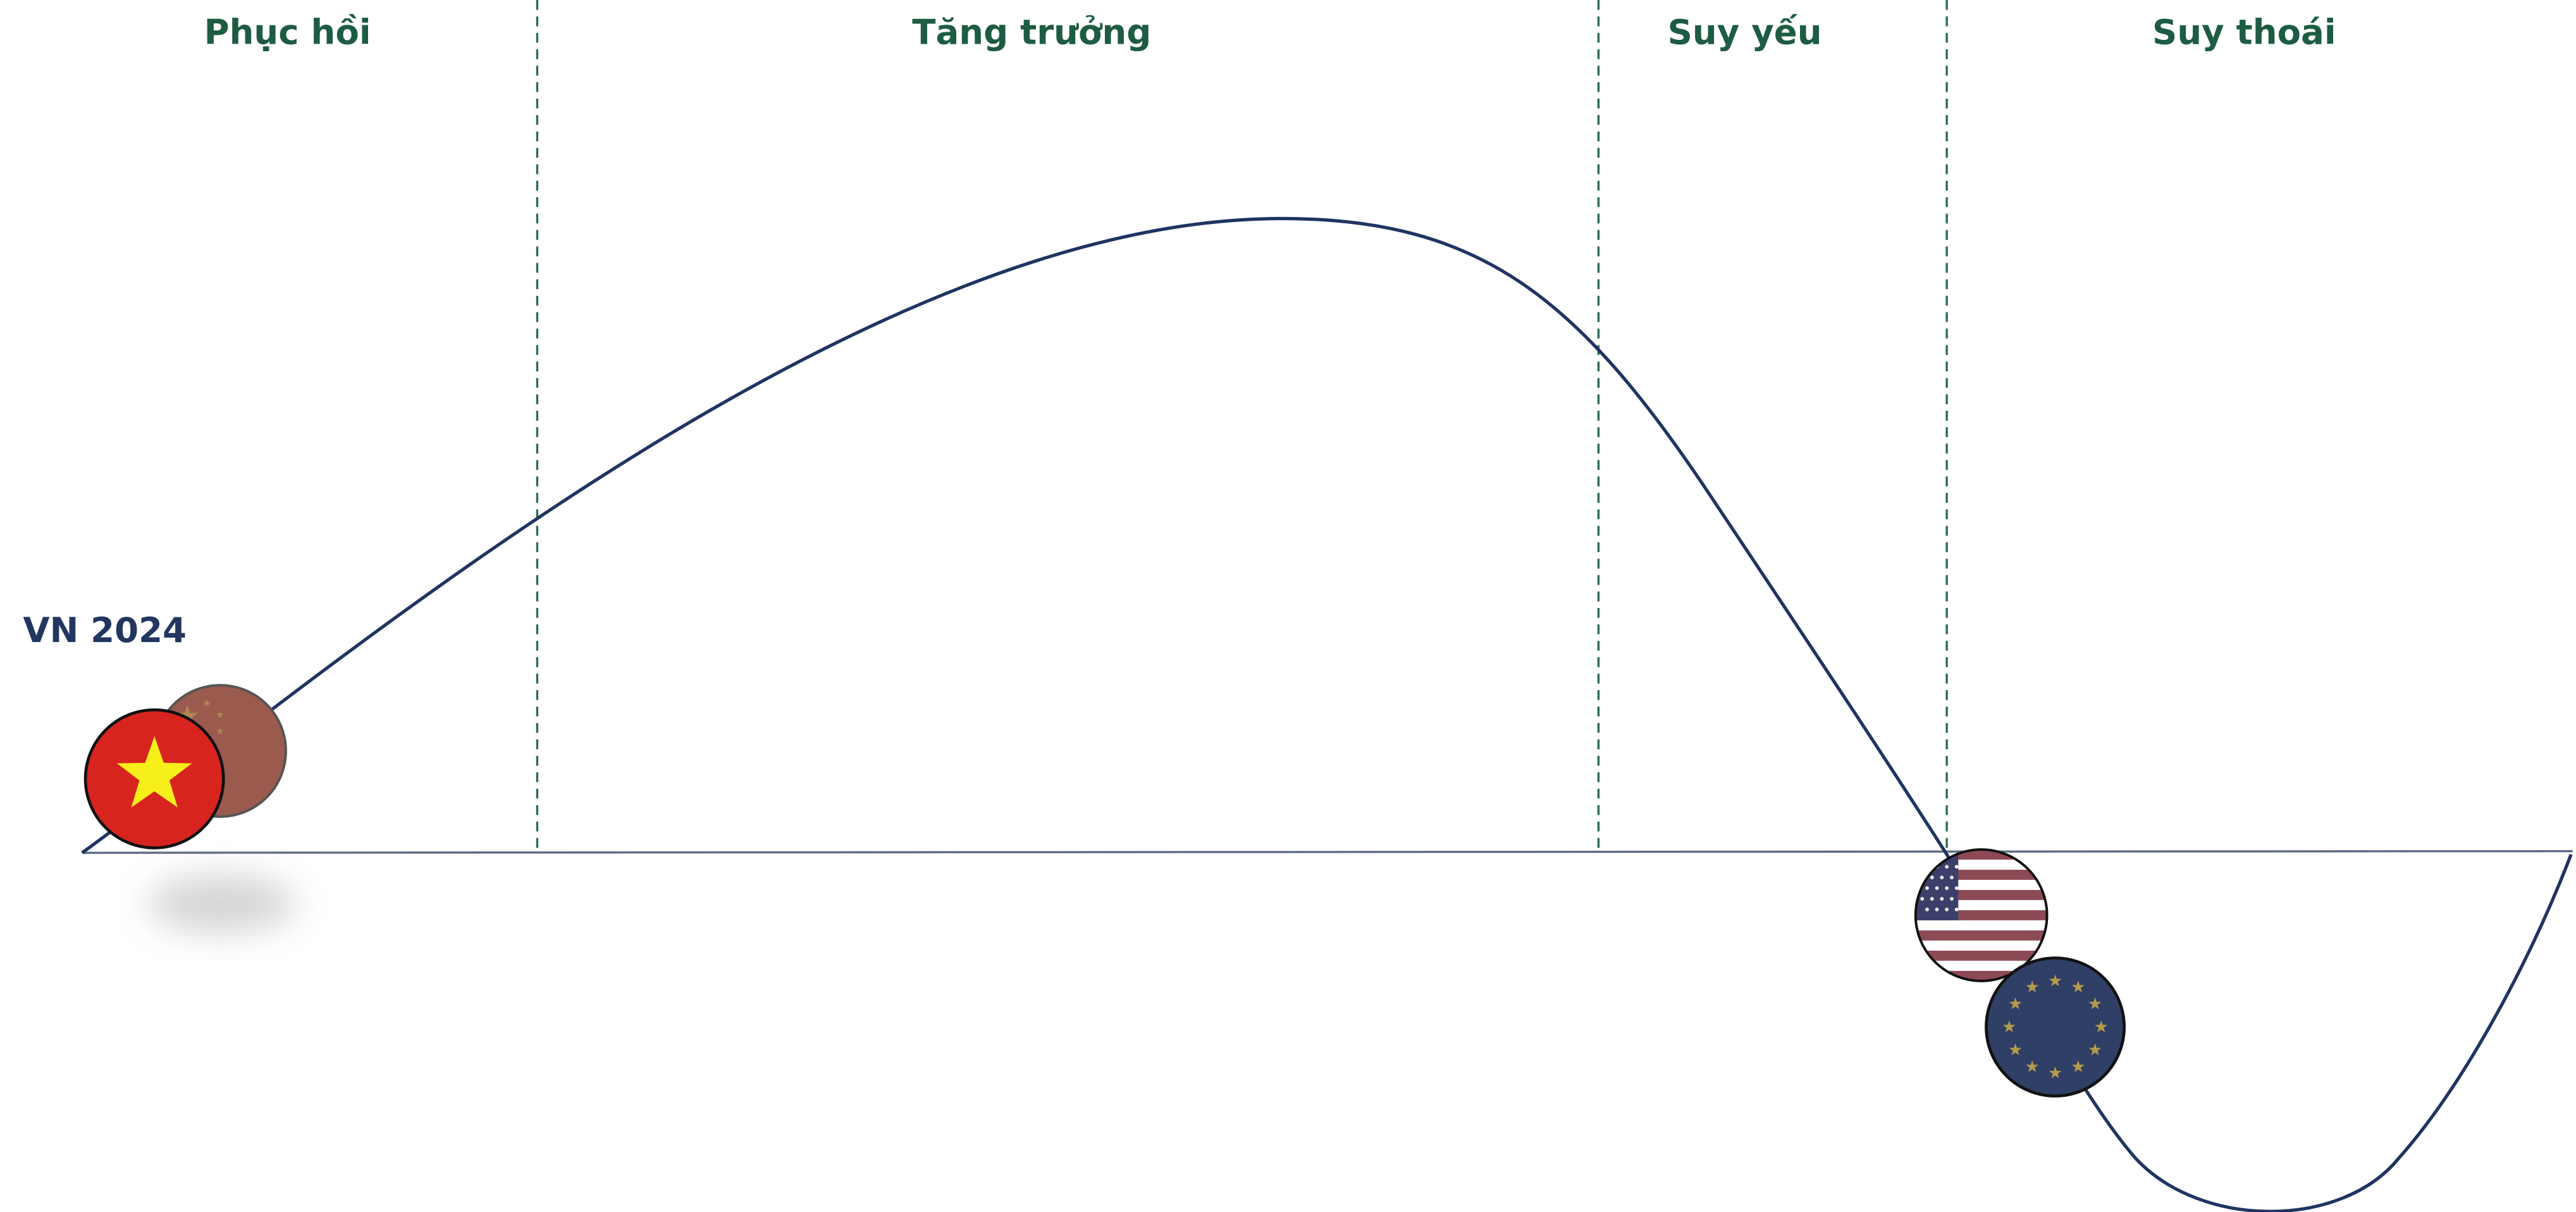 This screenshot has height=1212, width=2576. What do you see at coordinates (1327, 852) in the screenshot?
I see `baseline` at bounding box center [1327, 852].